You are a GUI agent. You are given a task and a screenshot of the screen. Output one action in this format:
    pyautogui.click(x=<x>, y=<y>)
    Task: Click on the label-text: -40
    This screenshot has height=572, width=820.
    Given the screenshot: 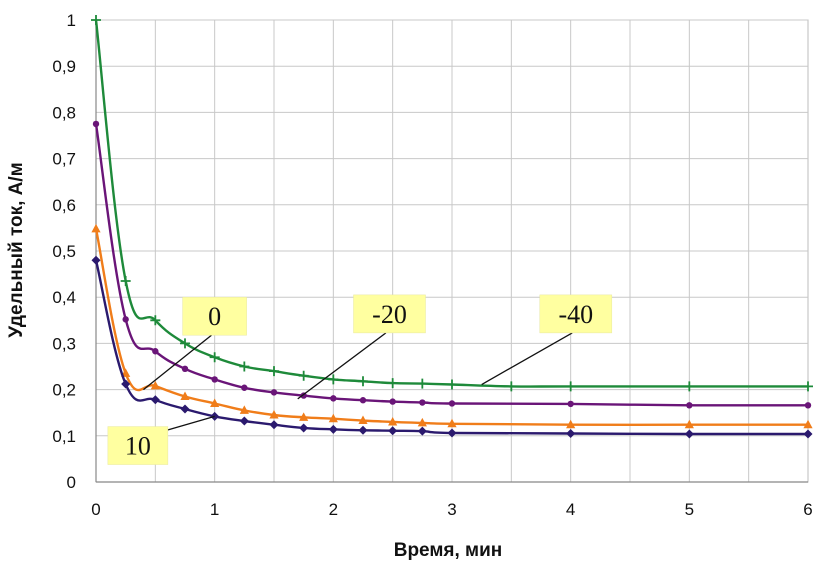 What is the action you would take?
    pyautogui.click(x=575, y=314)
    